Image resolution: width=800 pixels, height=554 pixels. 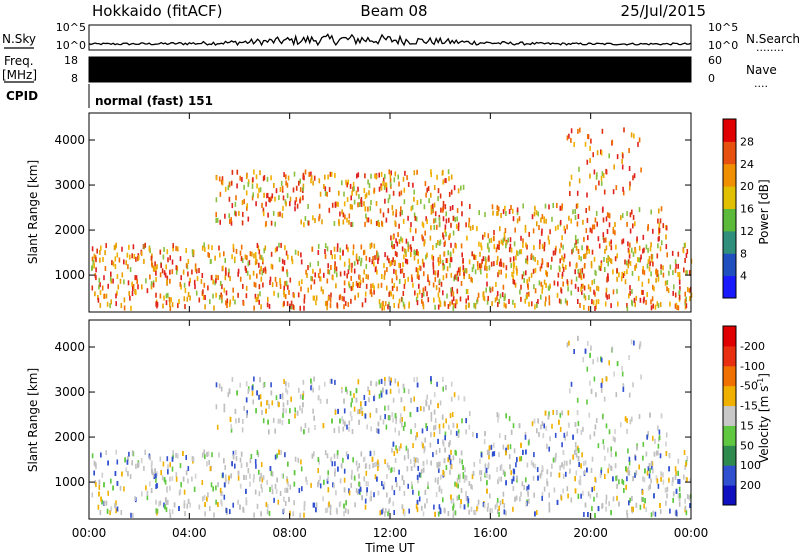 I want to click on nsky-trace, so click(x=390, y=40).